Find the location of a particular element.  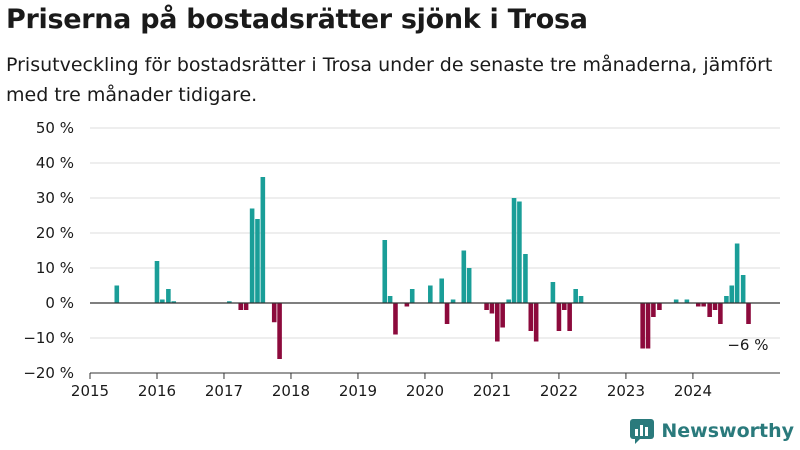

last-value-annotation: −6 % is located at coordinates (747, 345).